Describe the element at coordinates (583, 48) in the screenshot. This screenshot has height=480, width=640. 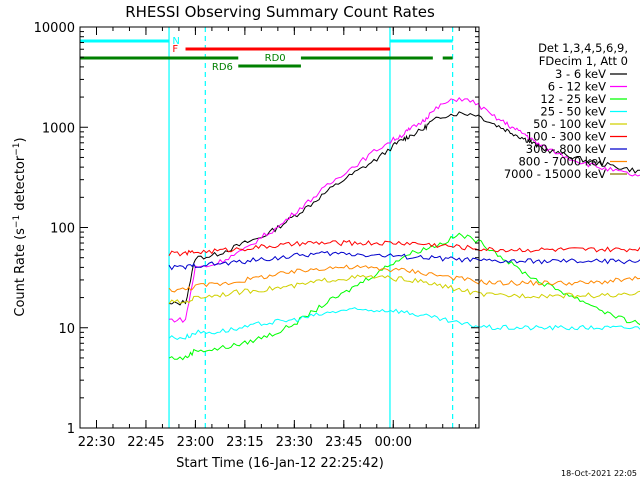
I see `legend-header-0: Det 1,3,4,5,6,9,` at that location.